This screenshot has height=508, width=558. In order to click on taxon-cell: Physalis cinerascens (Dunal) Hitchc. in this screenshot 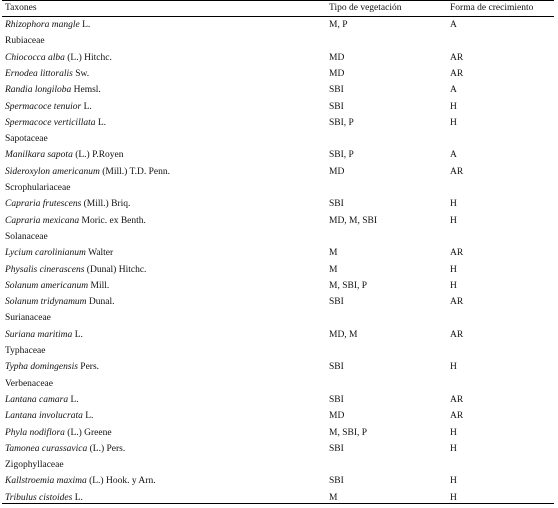, I will do `click(75, 270)`.